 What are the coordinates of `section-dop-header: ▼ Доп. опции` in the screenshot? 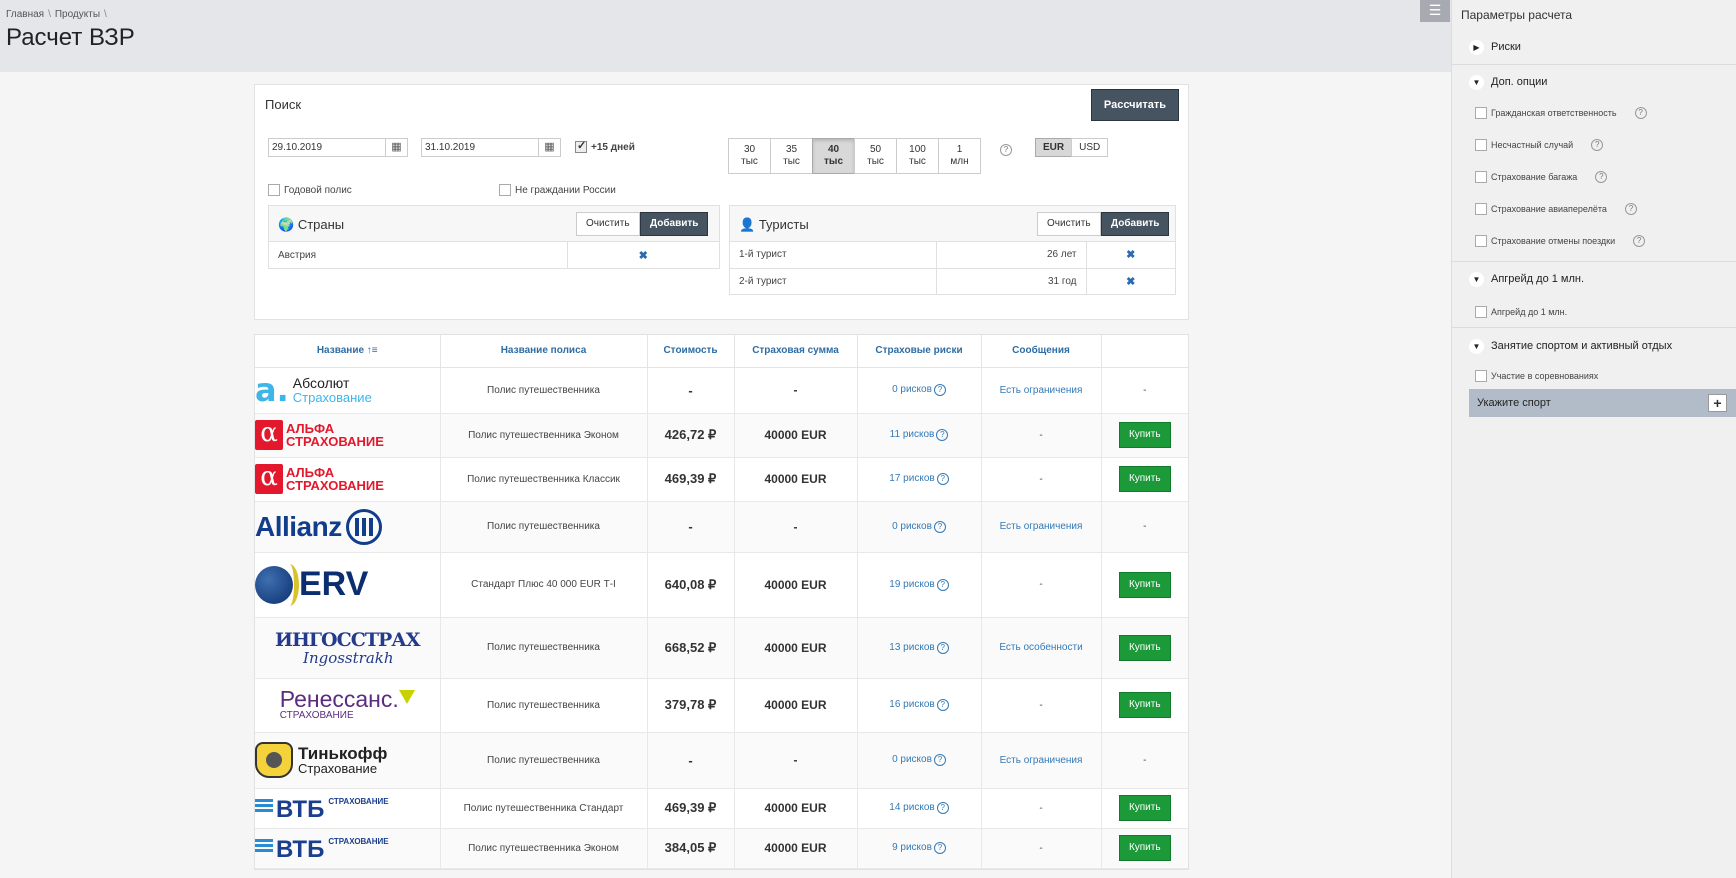 It's located at (1594, 83).